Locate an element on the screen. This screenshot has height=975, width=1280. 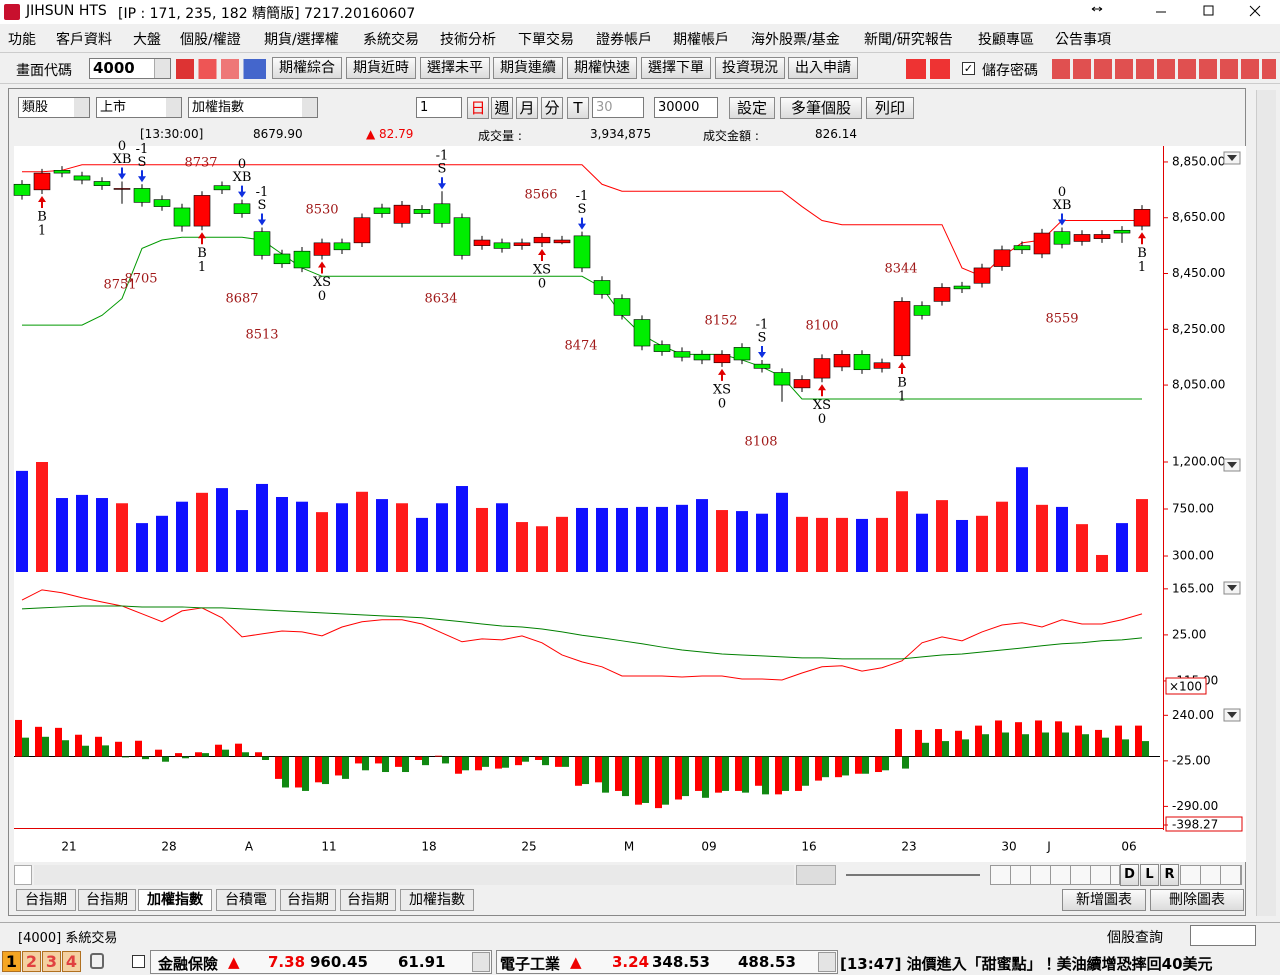
tool-icons is located at coordinates (221, 69).